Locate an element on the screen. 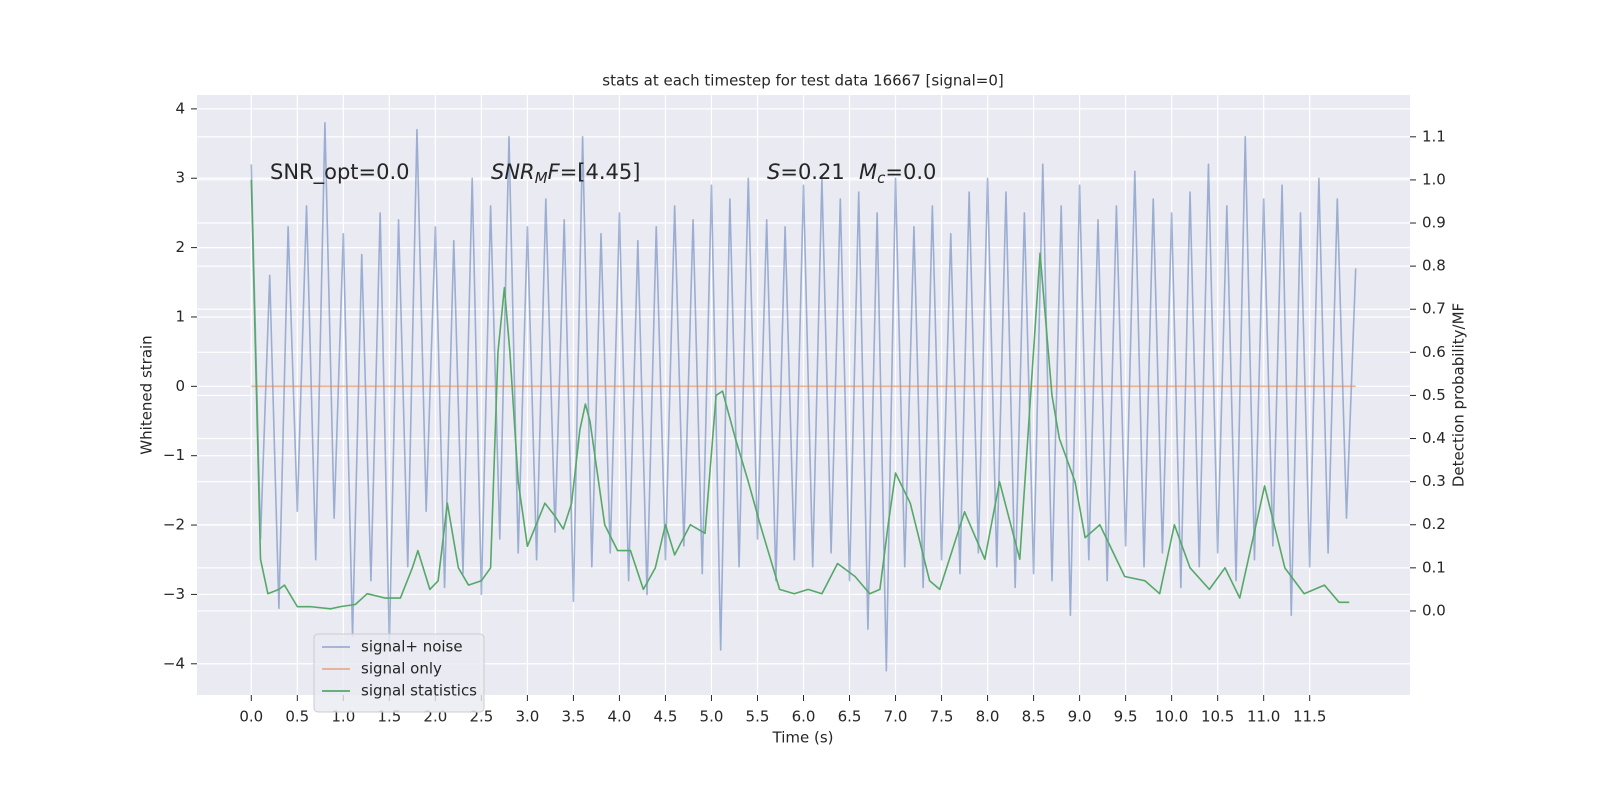 The image size is (1600, 800). y-tick-label: −2 is located at coordinates (174, 525).